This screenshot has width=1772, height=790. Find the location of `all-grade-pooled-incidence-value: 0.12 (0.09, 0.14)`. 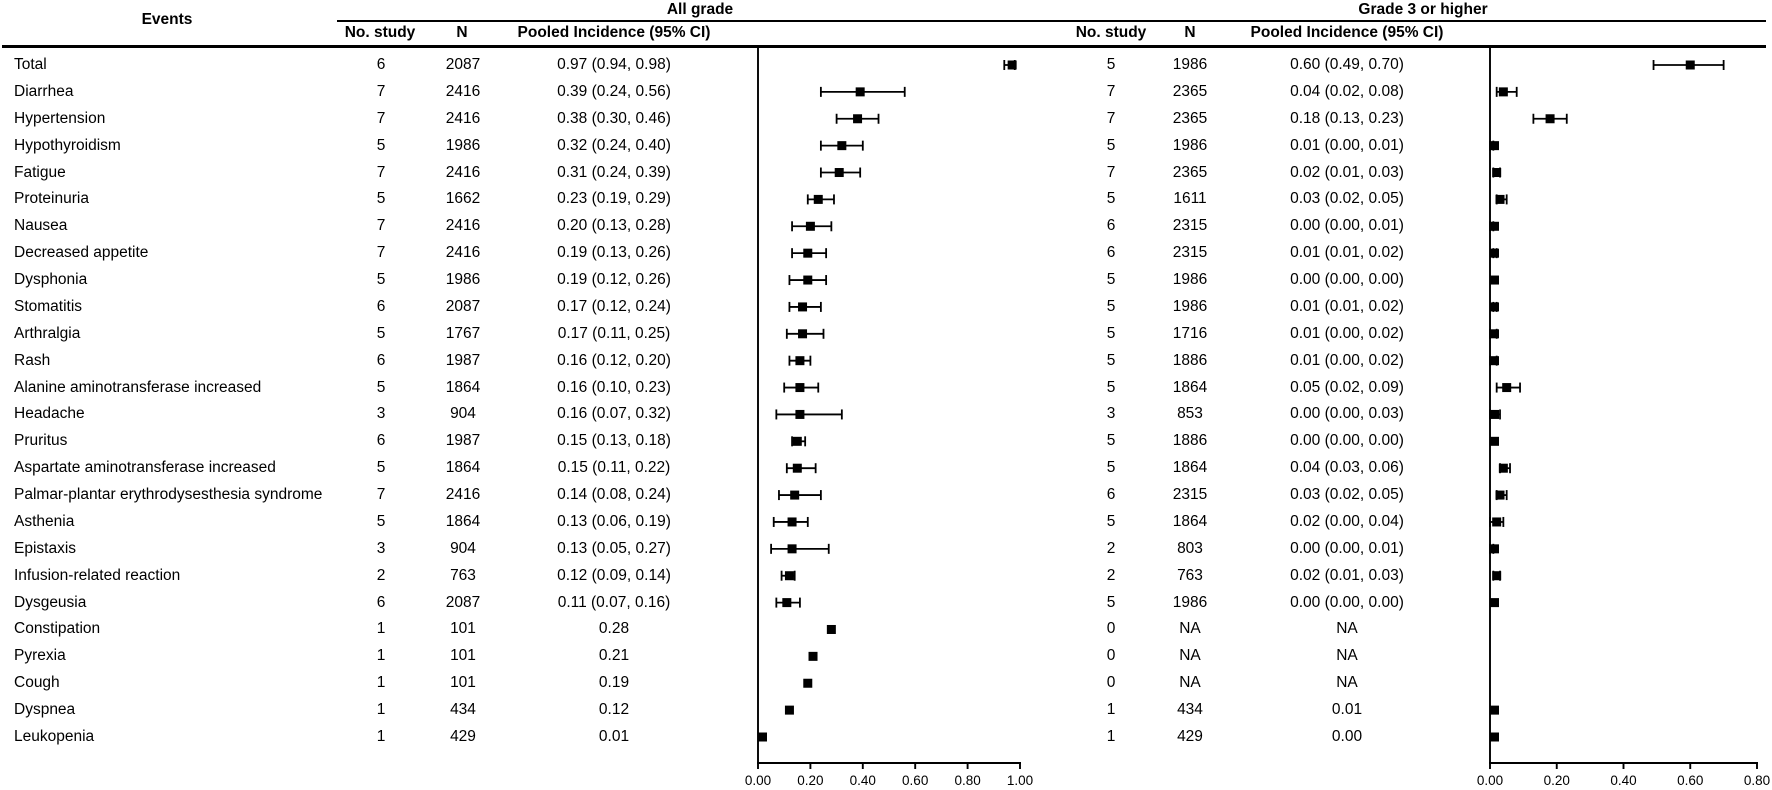

all-grade-pooled-incidence-value: 0.12 (0.09, 0.14) is located at coordinates (614, 575).